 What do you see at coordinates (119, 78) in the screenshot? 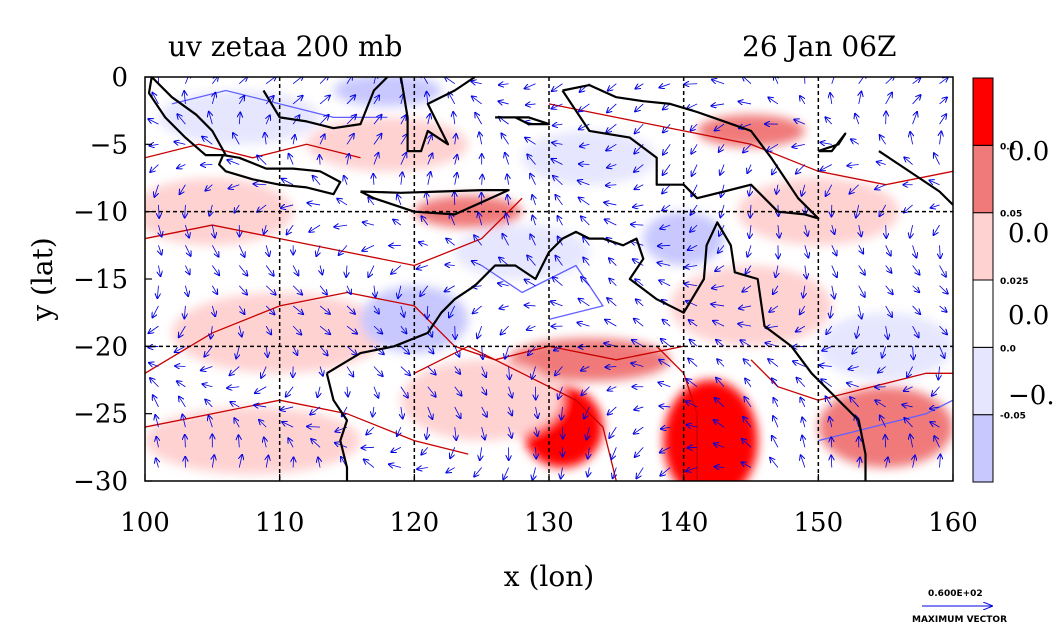
I see `y-tick-label: 0` at bounding box center [119, 78].